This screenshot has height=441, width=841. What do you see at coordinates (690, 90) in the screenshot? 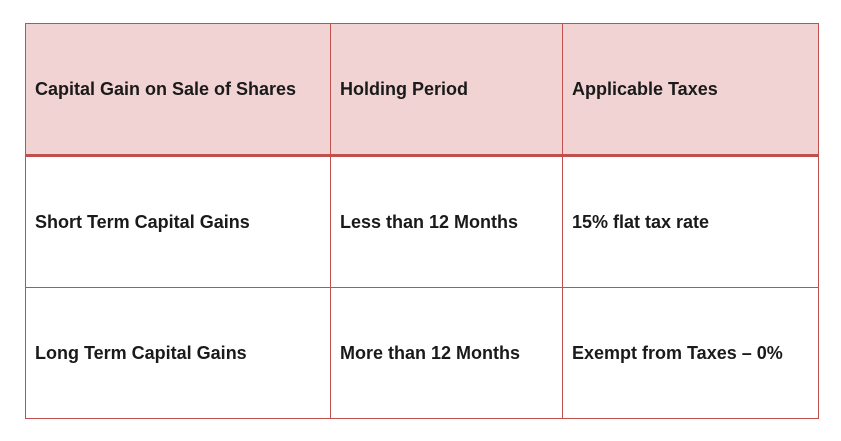
I see `header-applicable-taxes: Applicable Taxes` at bounding box center [690, 90].